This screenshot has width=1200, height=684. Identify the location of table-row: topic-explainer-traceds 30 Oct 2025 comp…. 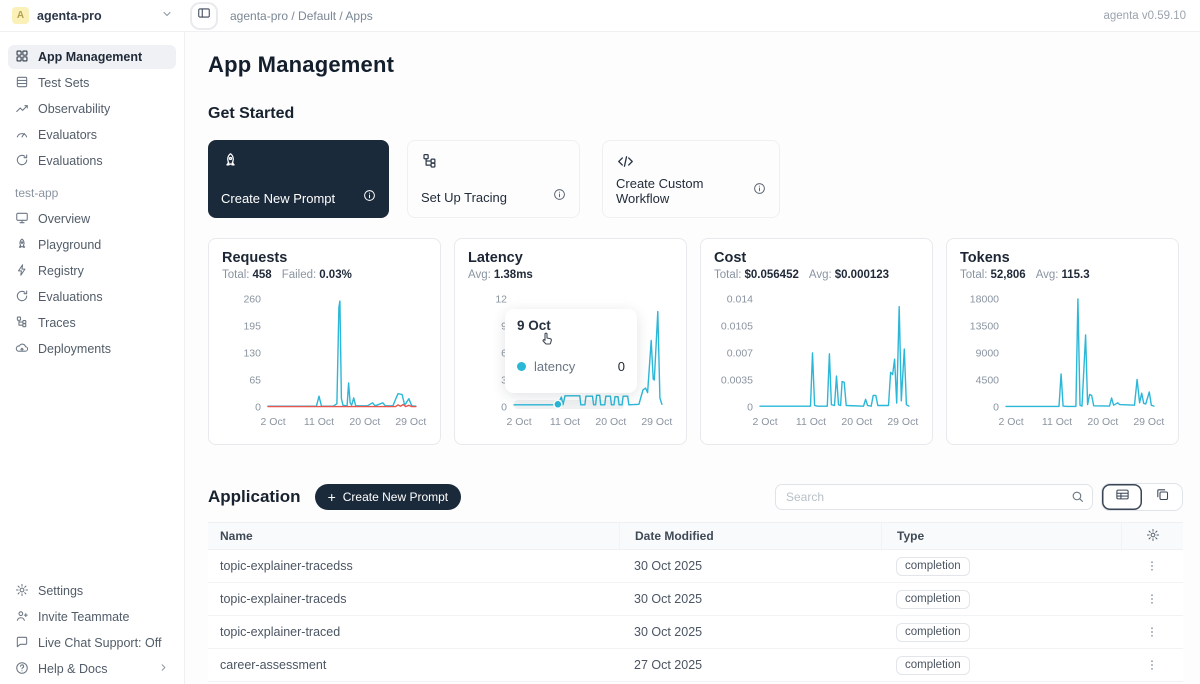
(695, 599).